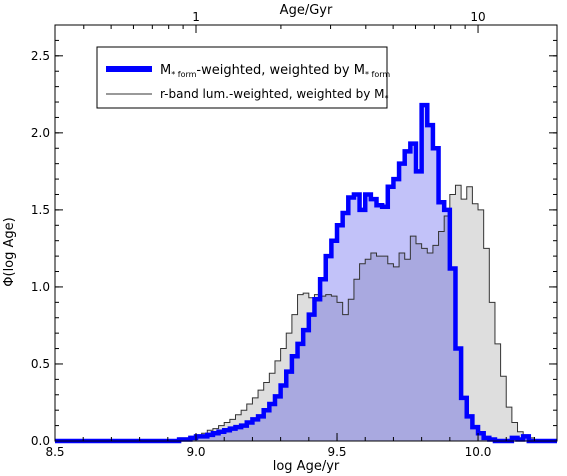 Image resolution: width=567 pixels, height=476 pixels. Describe the element at coordinates (40, 210) in the screenshot. I see `y-tick-label: 1.5` at that location.